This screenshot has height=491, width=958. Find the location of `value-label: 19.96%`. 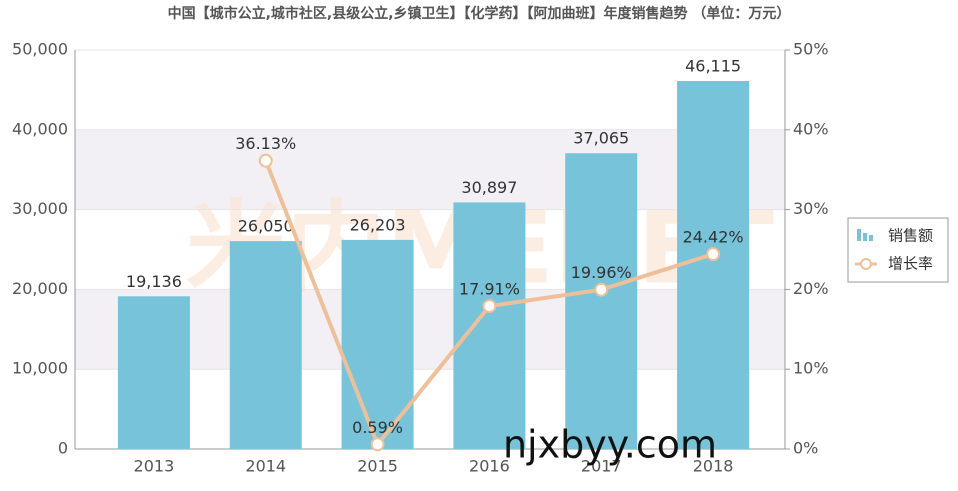

value-label: 19.96% is located at coordinates (601, 272).